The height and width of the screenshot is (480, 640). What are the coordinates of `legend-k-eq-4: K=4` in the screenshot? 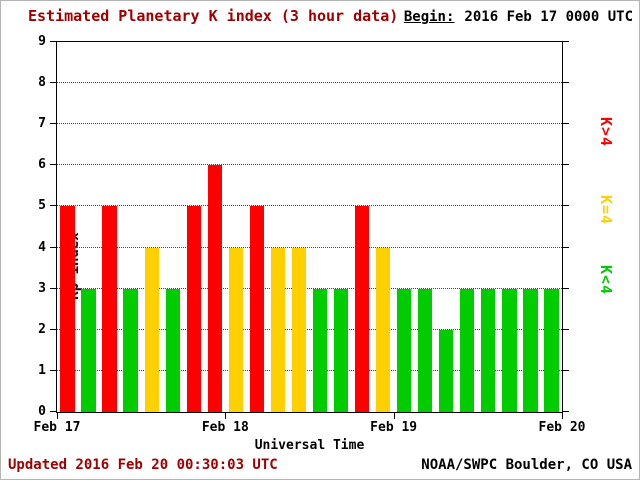 It's located at (606, 210).